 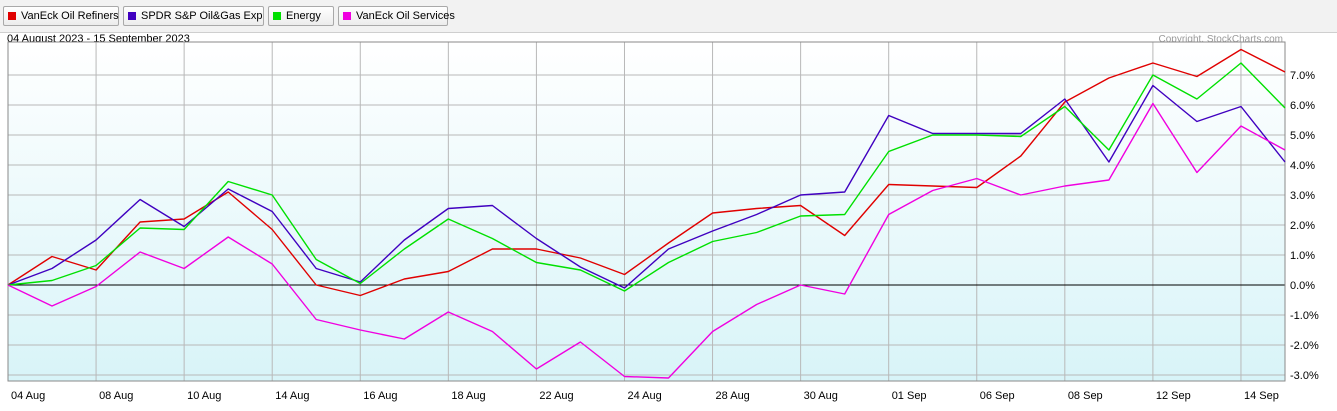 What do you see at coordinates (997, 396) in the screenshot?
I see `x-tick-label: 06 Sep` at bounding box center [997, 396].